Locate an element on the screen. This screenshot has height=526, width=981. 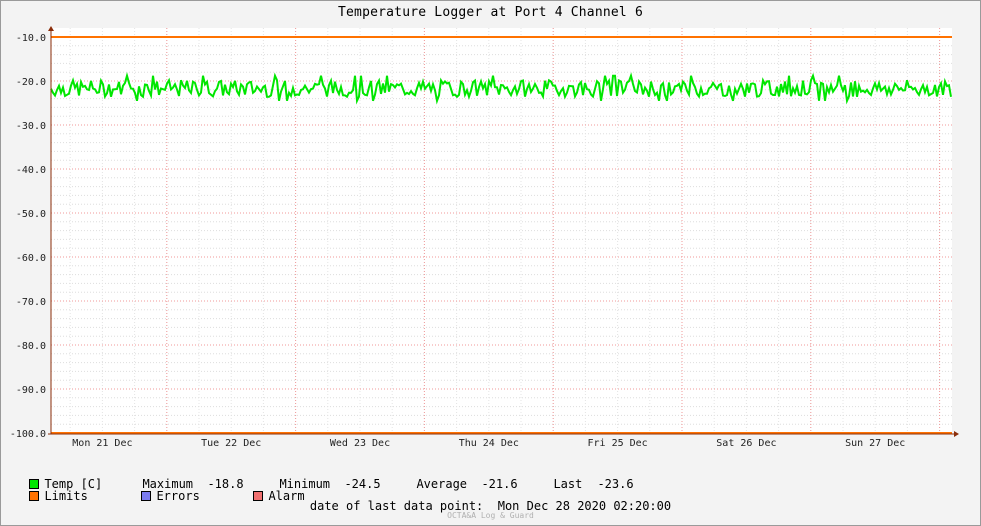
x-tick-label: Fri 25 Dec is located at coordinates (617, 443).